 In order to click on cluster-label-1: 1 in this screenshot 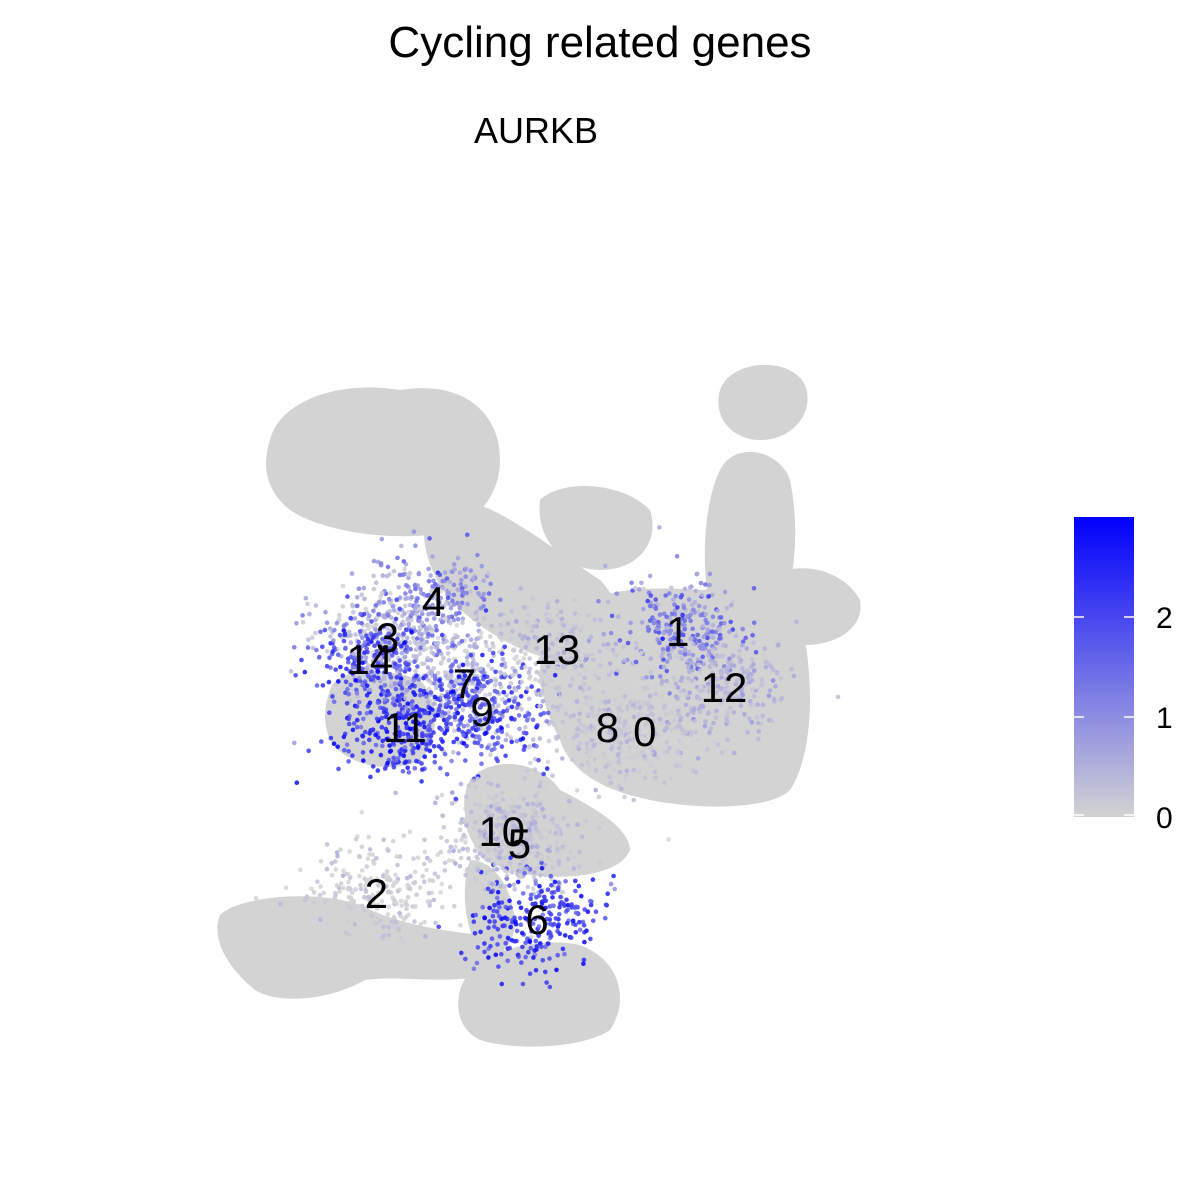, I will do `click(677, 631)`.